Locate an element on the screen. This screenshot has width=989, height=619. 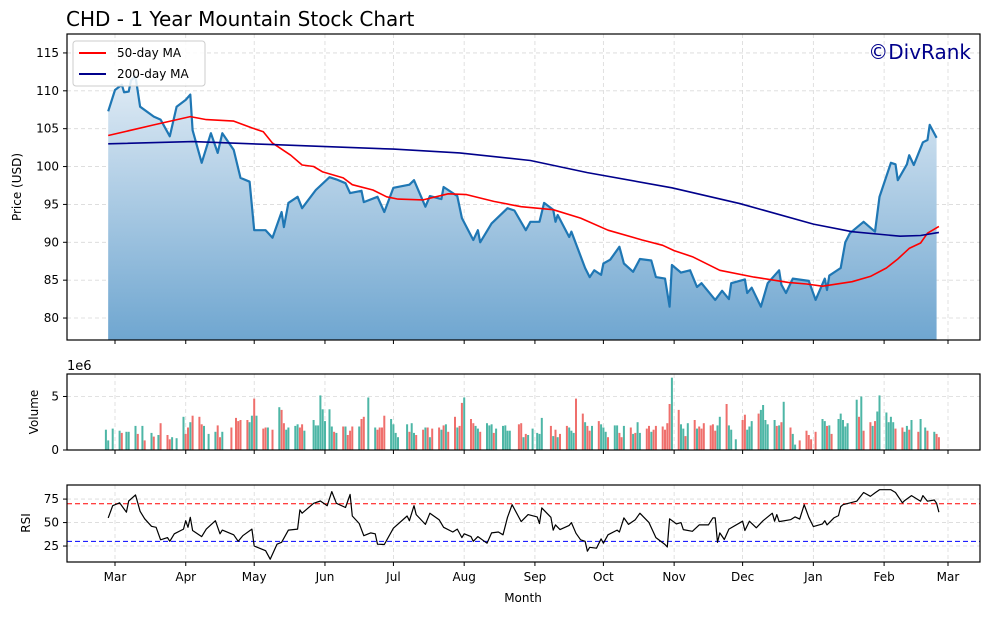
volume-axis-label: Volume is located at coordinates (34, 412).